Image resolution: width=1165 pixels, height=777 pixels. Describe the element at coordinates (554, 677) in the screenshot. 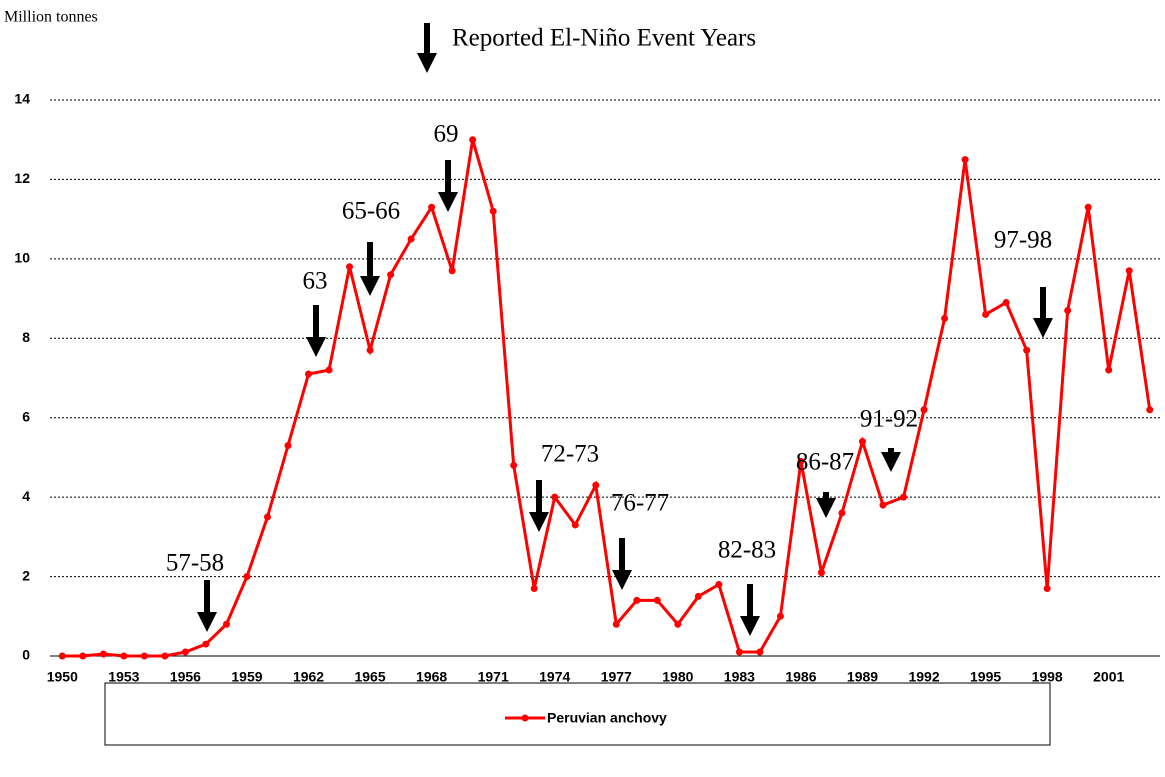

I see `x-tick-label: 1974` at that location.